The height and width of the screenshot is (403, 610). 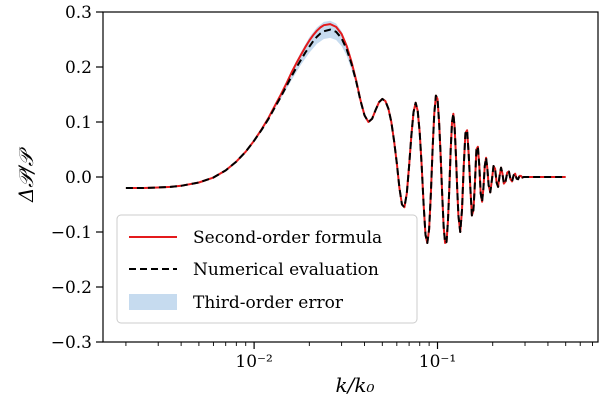 I want to click on y-tick-label: −0.2, so click(x=71, y=288).